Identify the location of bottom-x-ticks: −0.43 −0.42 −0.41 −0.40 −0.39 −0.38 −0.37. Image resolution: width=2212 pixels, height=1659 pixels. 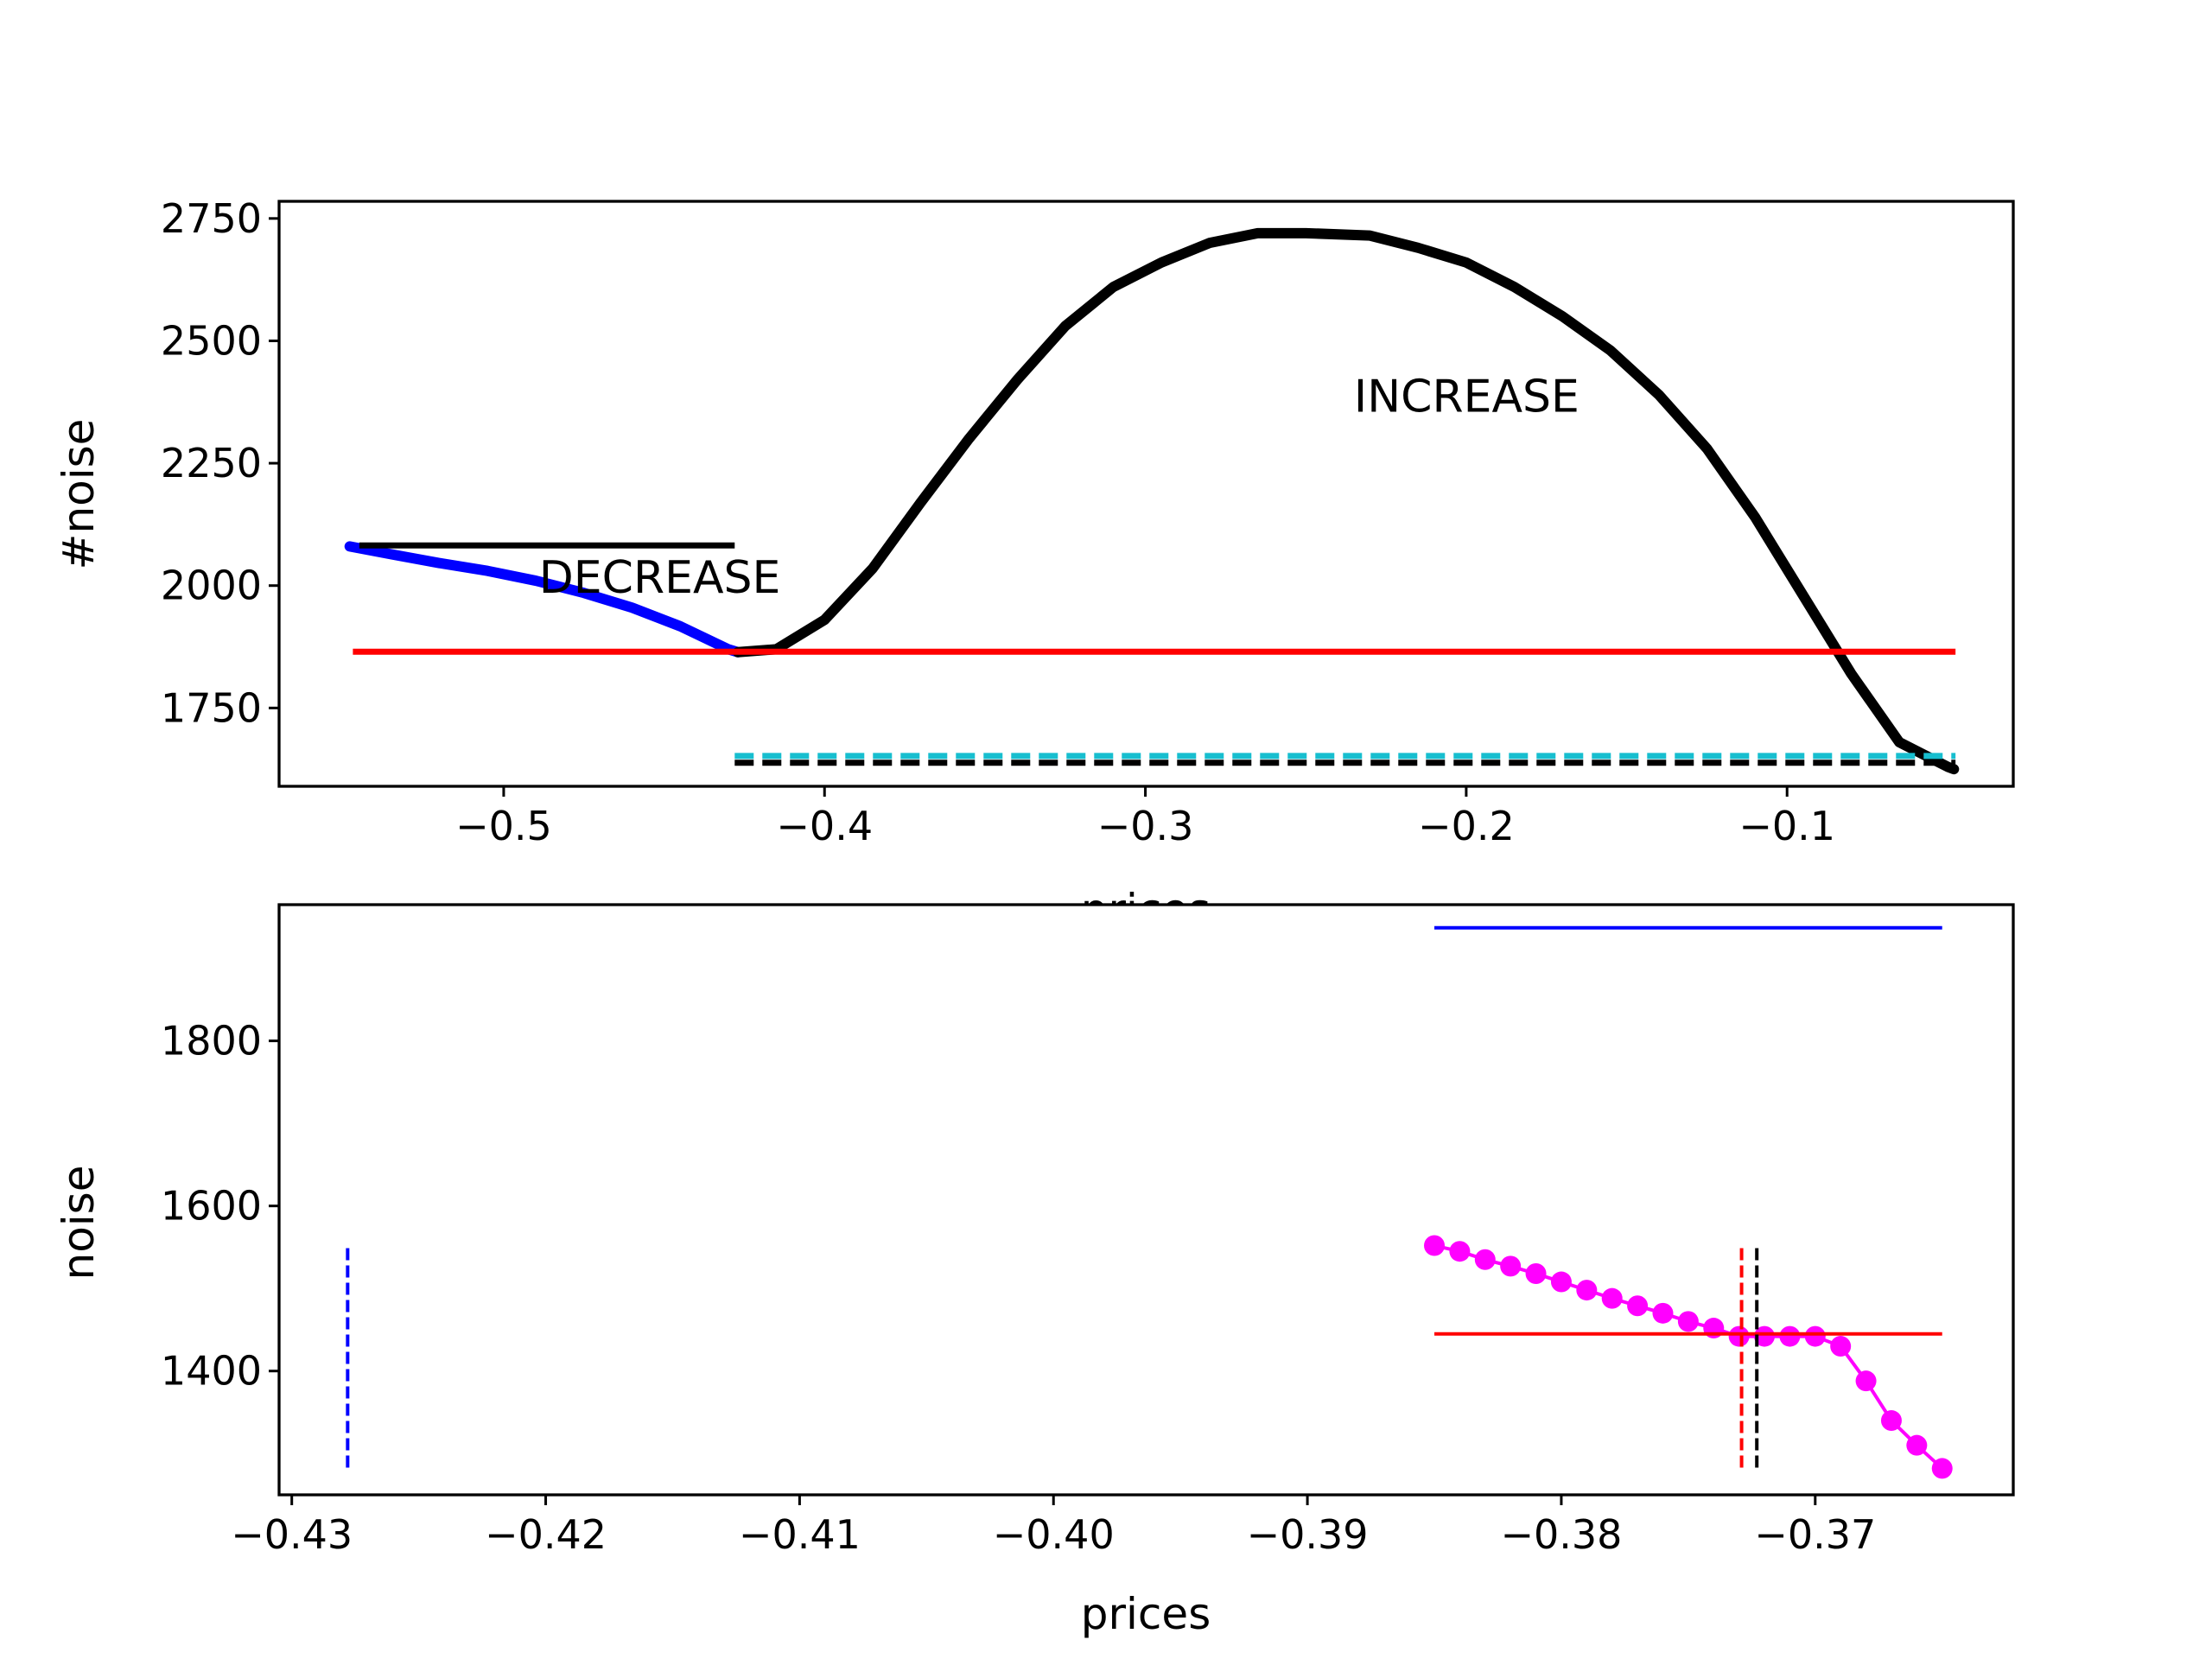
(1053, 1526).